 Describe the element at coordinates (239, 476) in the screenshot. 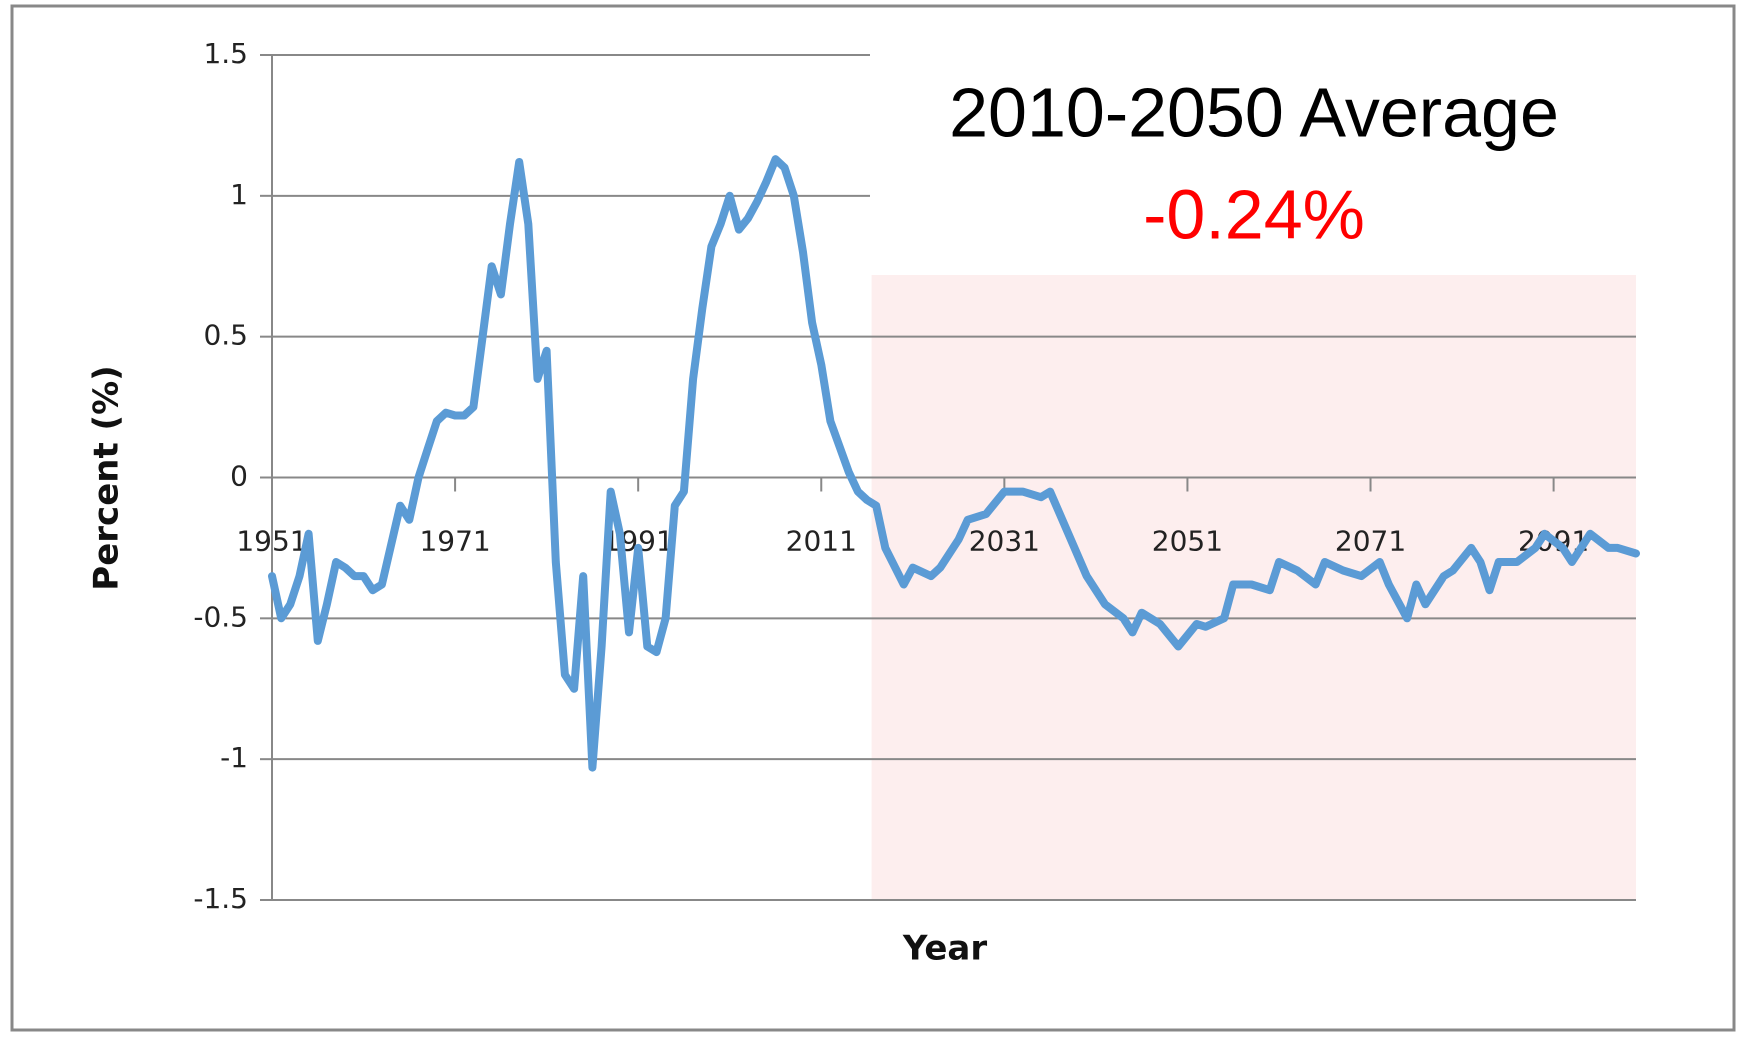

I see `y-tick-label: 0` at that location.